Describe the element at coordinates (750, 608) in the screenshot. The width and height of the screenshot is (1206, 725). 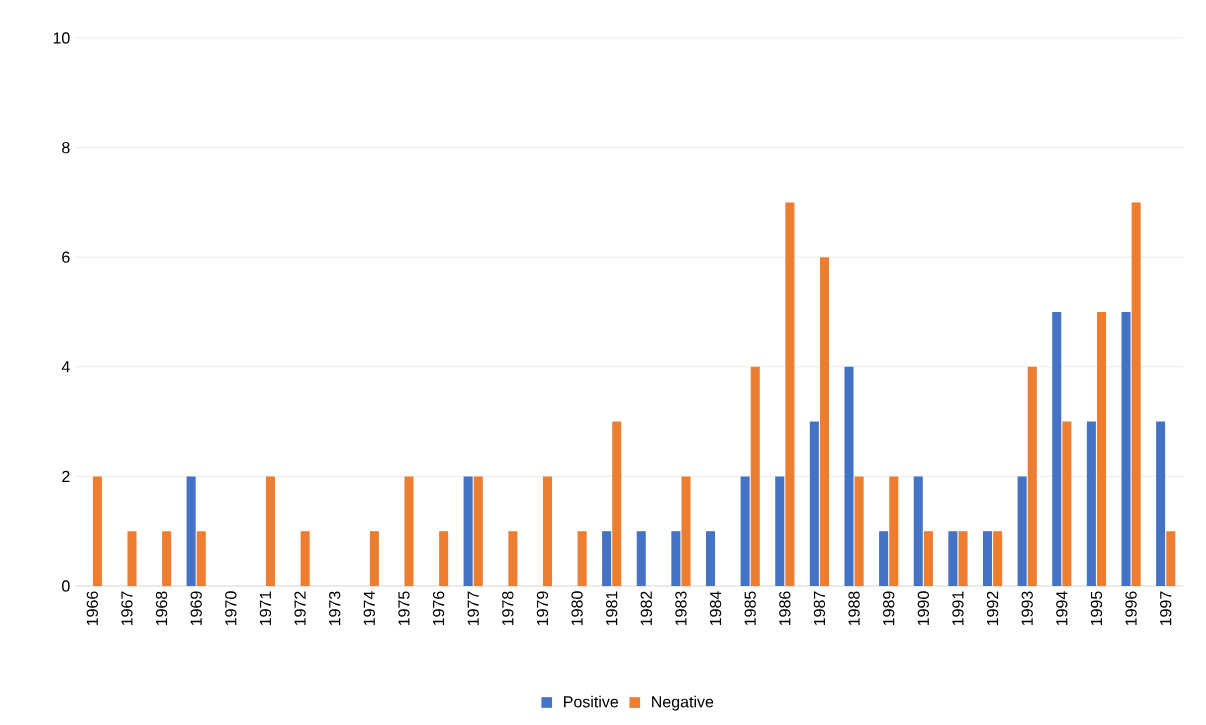
I see `x-tick-label: 1985` at that location.